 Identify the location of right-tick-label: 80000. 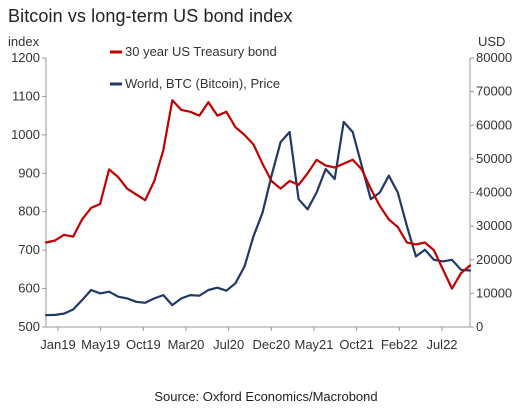
(494, 57).